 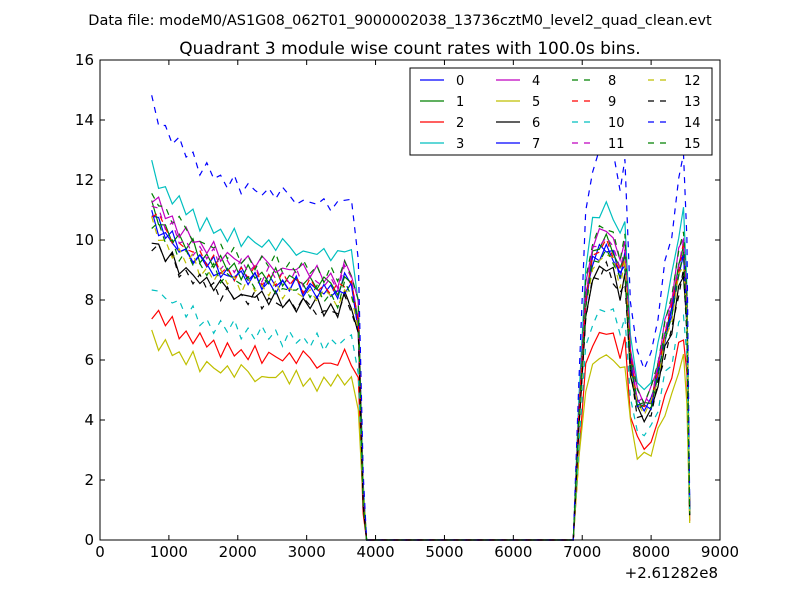 What do you see at coordinates (720, 552) in the screenshot?
I see `x-tick-label: 9000` at bounding box center [720, 552].